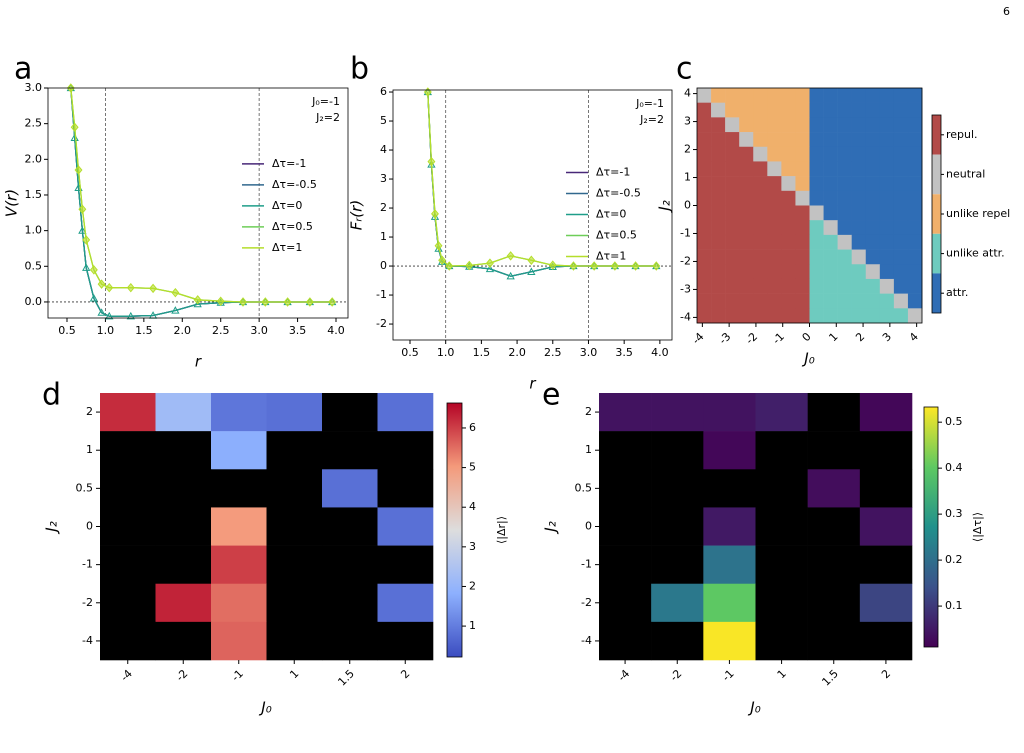 The height and width of the screenshot is (753, 1024). I want to click on y-tick-label: 1.5, so click(34, 194).